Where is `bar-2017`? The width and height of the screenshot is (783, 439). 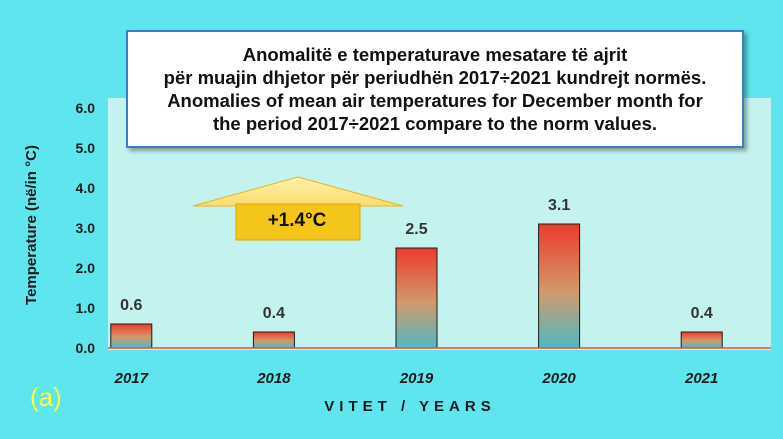
bar-2017 is located at coordinates (131, 336).